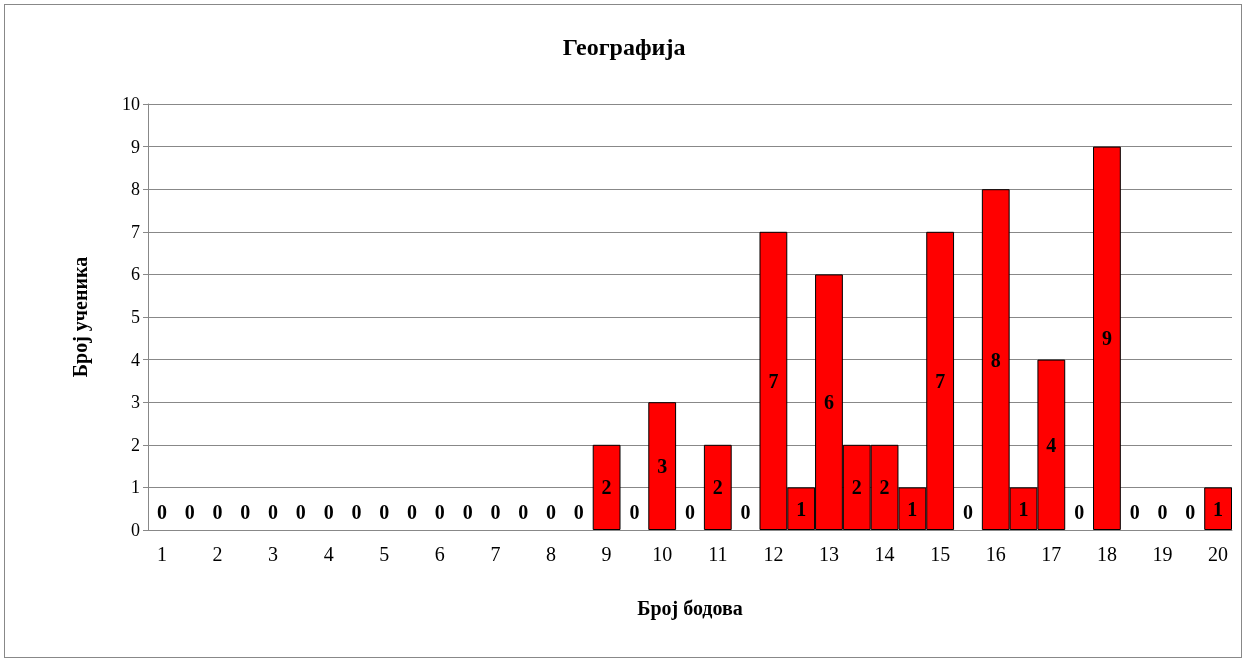  I want to click on x-tick-label: 10, so click(662, 554).